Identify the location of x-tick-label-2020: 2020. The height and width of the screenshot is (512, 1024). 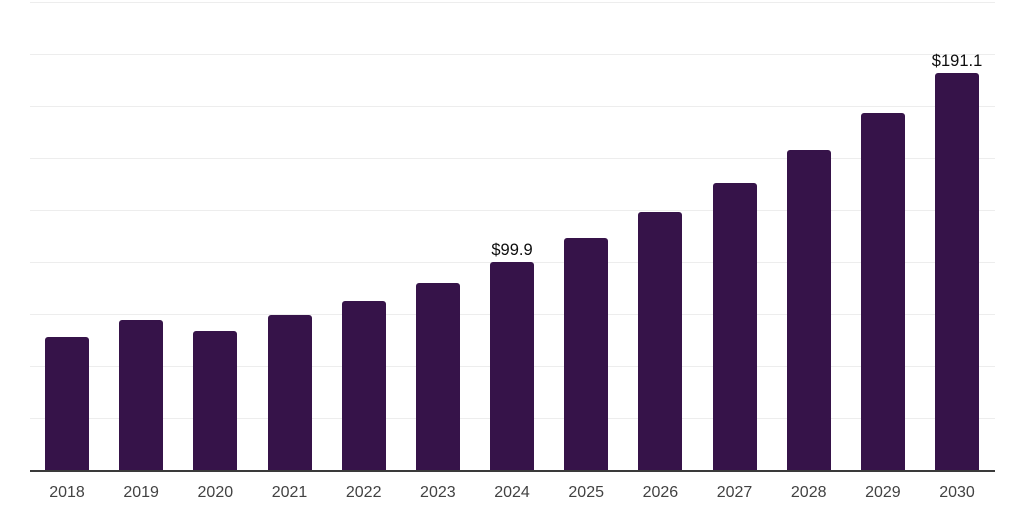
(215, 492).